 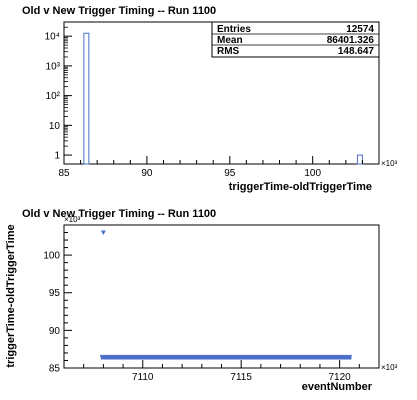 What do you see at coordinates (119, 11) in the screenshot?
I see `histogram-title: Old v New Trigger Timing -- Run 1100` at bounding box center [119, 11].